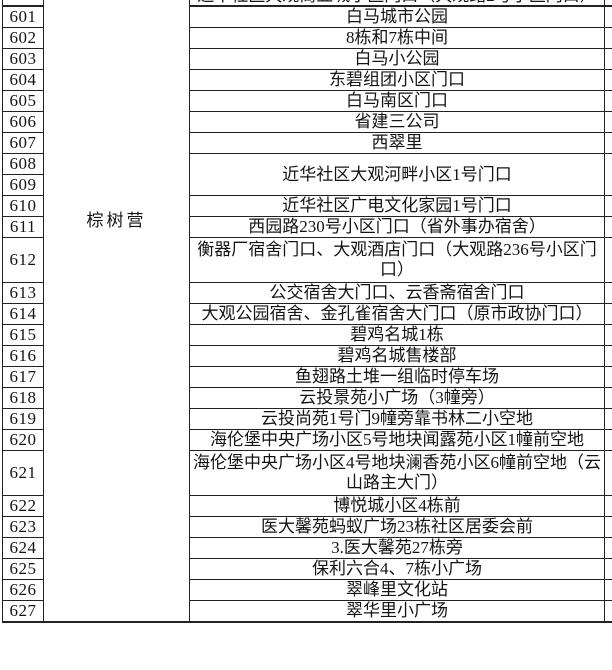  I want to click on location-cell-text: 翠华里小广场, so click(397, 610).